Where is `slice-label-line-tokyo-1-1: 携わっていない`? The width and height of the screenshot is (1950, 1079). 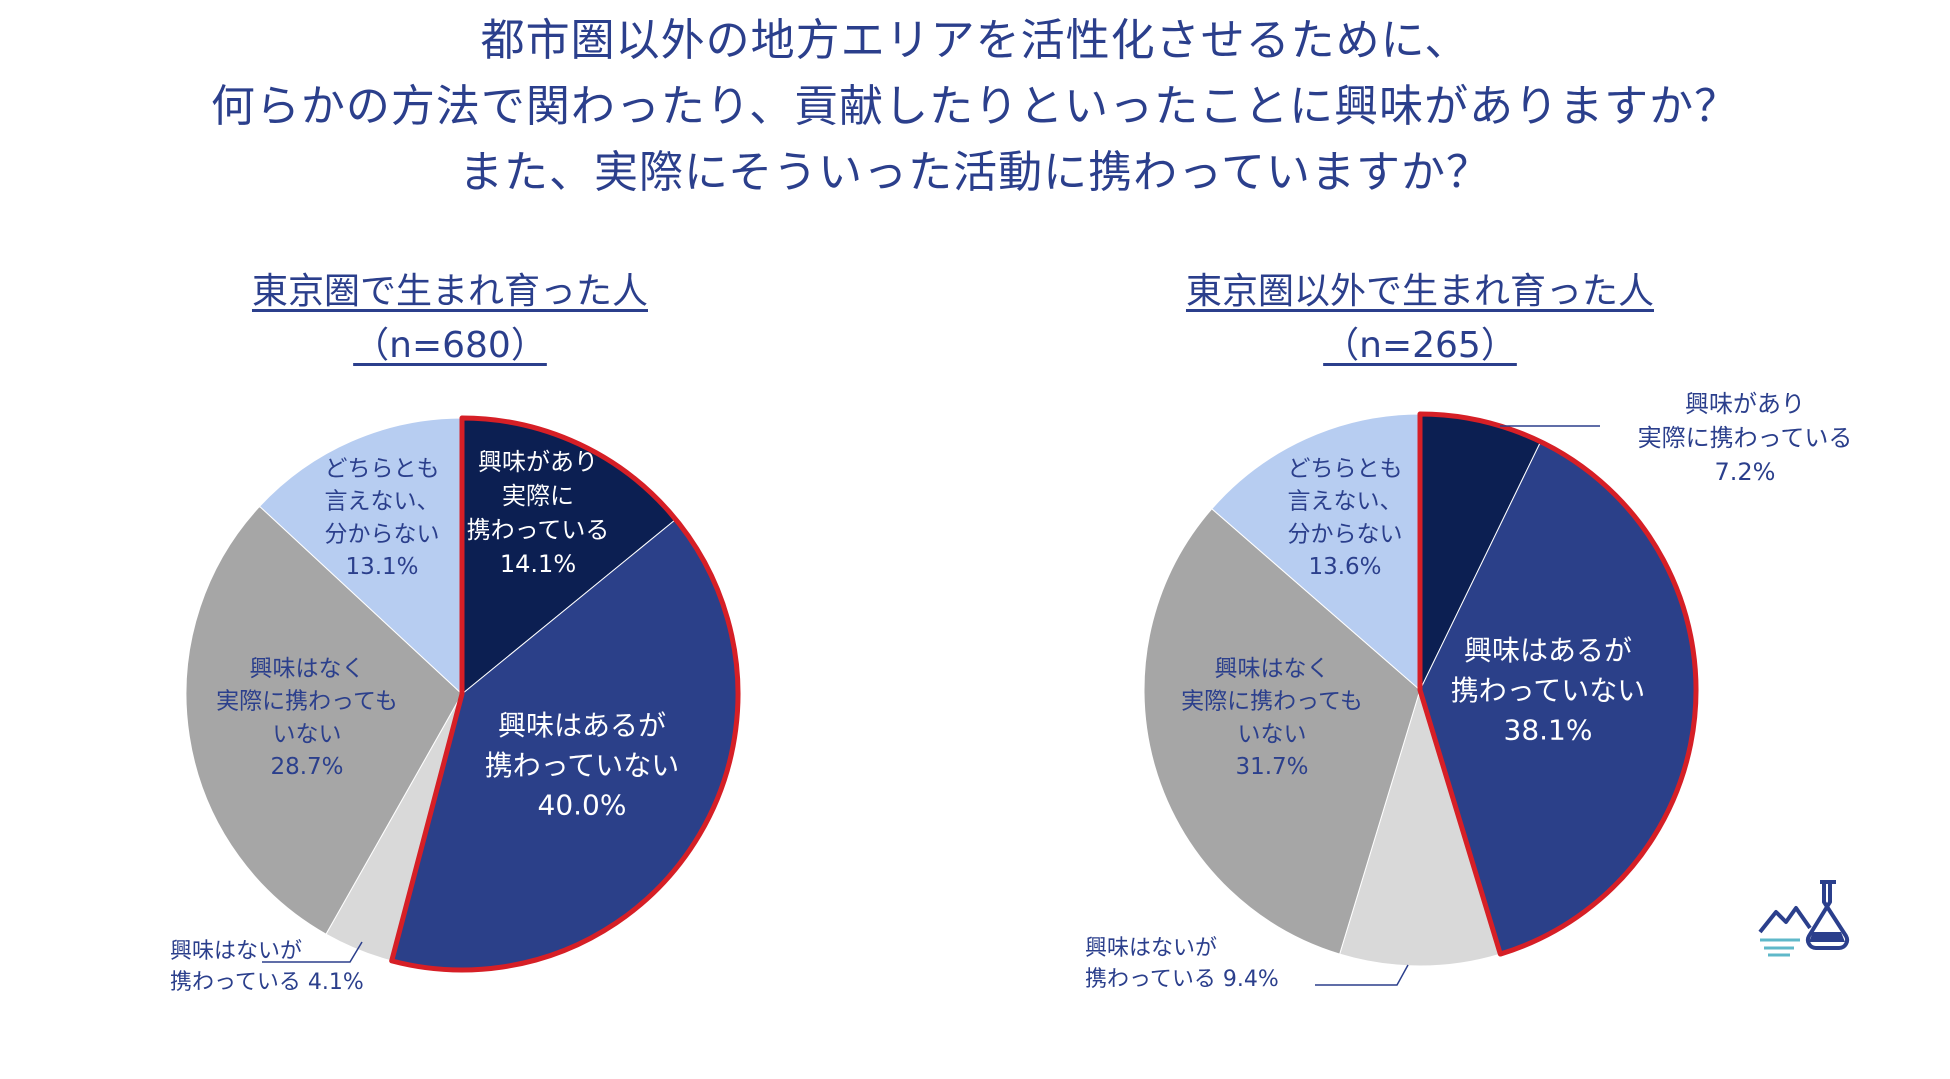 slice-label-line-tokyo-1-1: 携わっていない is located at coordinates (582, 765).